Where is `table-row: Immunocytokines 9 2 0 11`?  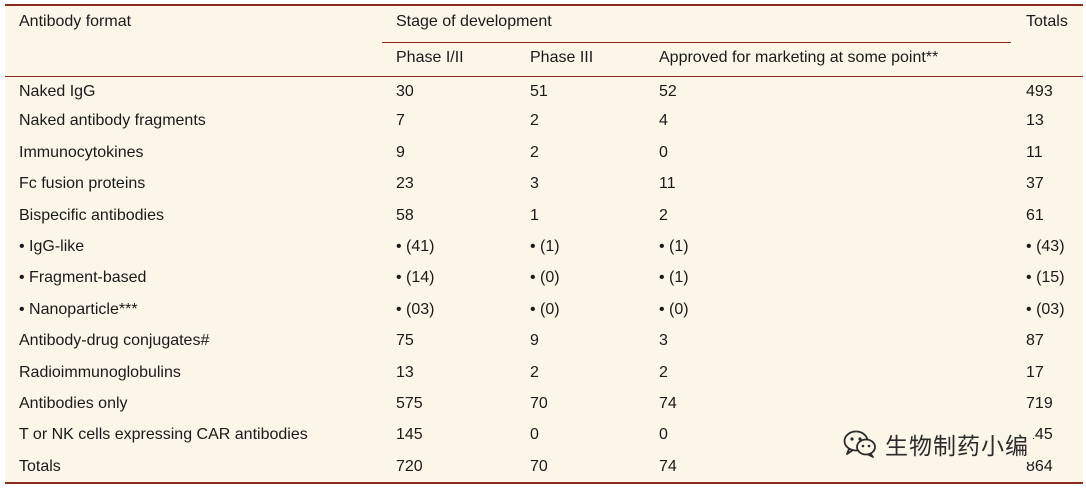 table-row: Immunocytokines 9 2 0 11 is located at coordinates (544, 154).